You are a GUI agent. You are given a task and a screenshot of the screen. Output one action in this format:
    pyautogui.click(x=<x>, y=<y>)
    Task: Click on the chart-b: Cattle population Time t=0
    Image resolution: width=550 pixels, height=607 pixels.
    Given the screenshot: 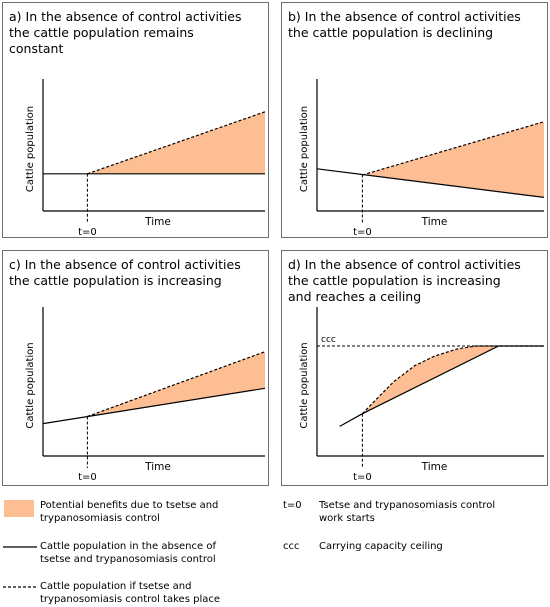 What is the action you would take?
    pyautogui.click(x=422, y=158)
    